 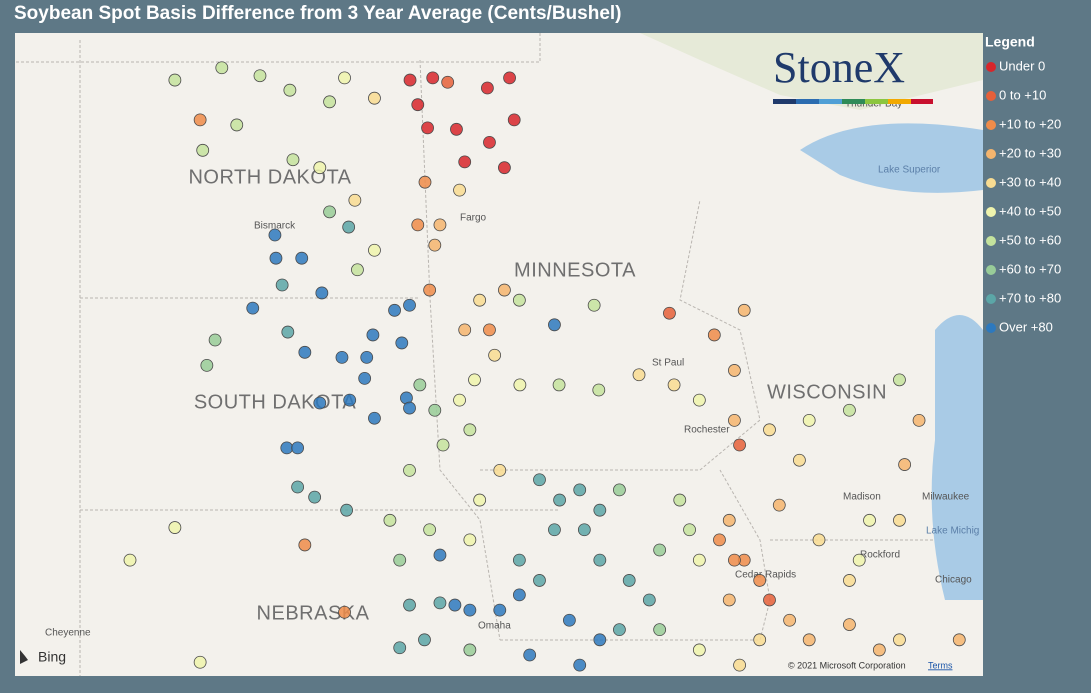 What do you see at coordinates (909, 170) in the screenshot?
I see `water-label: Lake Superior` at bounding box center [909, 170].